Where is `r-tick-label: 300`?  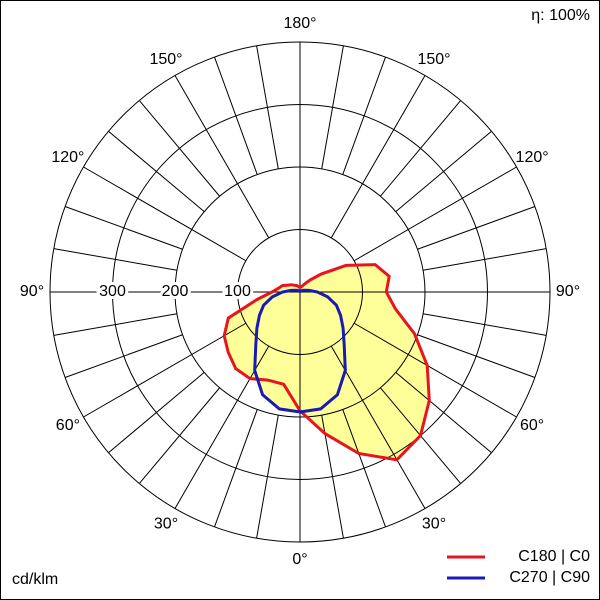
r-tick-label: 300 is located at coordinates (112, 291).